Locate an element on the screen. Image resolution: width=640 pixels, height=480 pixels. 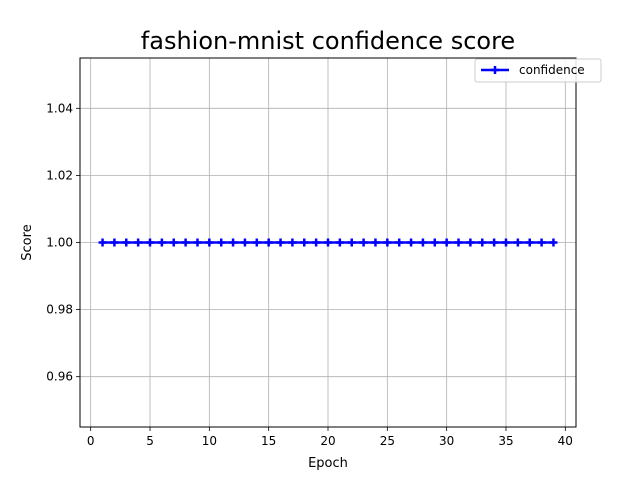
x-tick-label: 40 is located at coordinates (565, 441).